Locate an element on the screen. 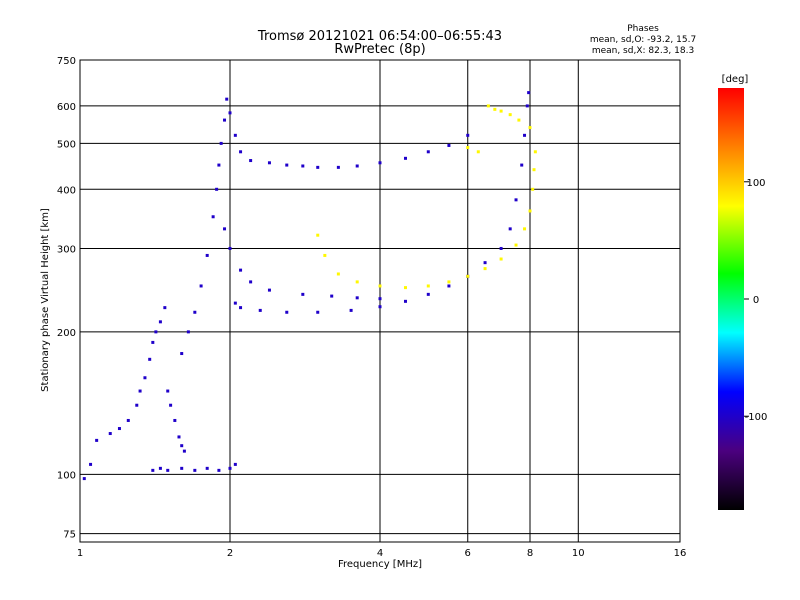  y-tick-label: 200 is located at coordinates (66, 333).